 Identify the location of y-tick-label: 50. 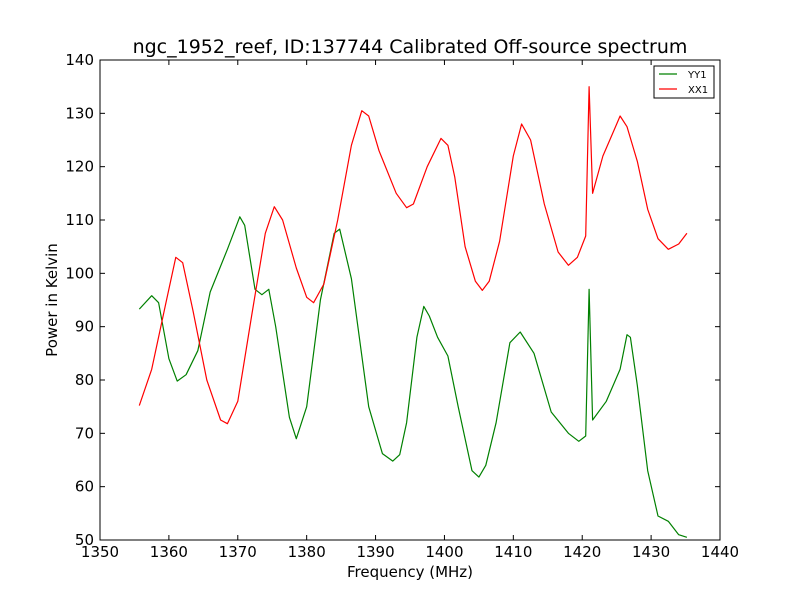
(84, 540).